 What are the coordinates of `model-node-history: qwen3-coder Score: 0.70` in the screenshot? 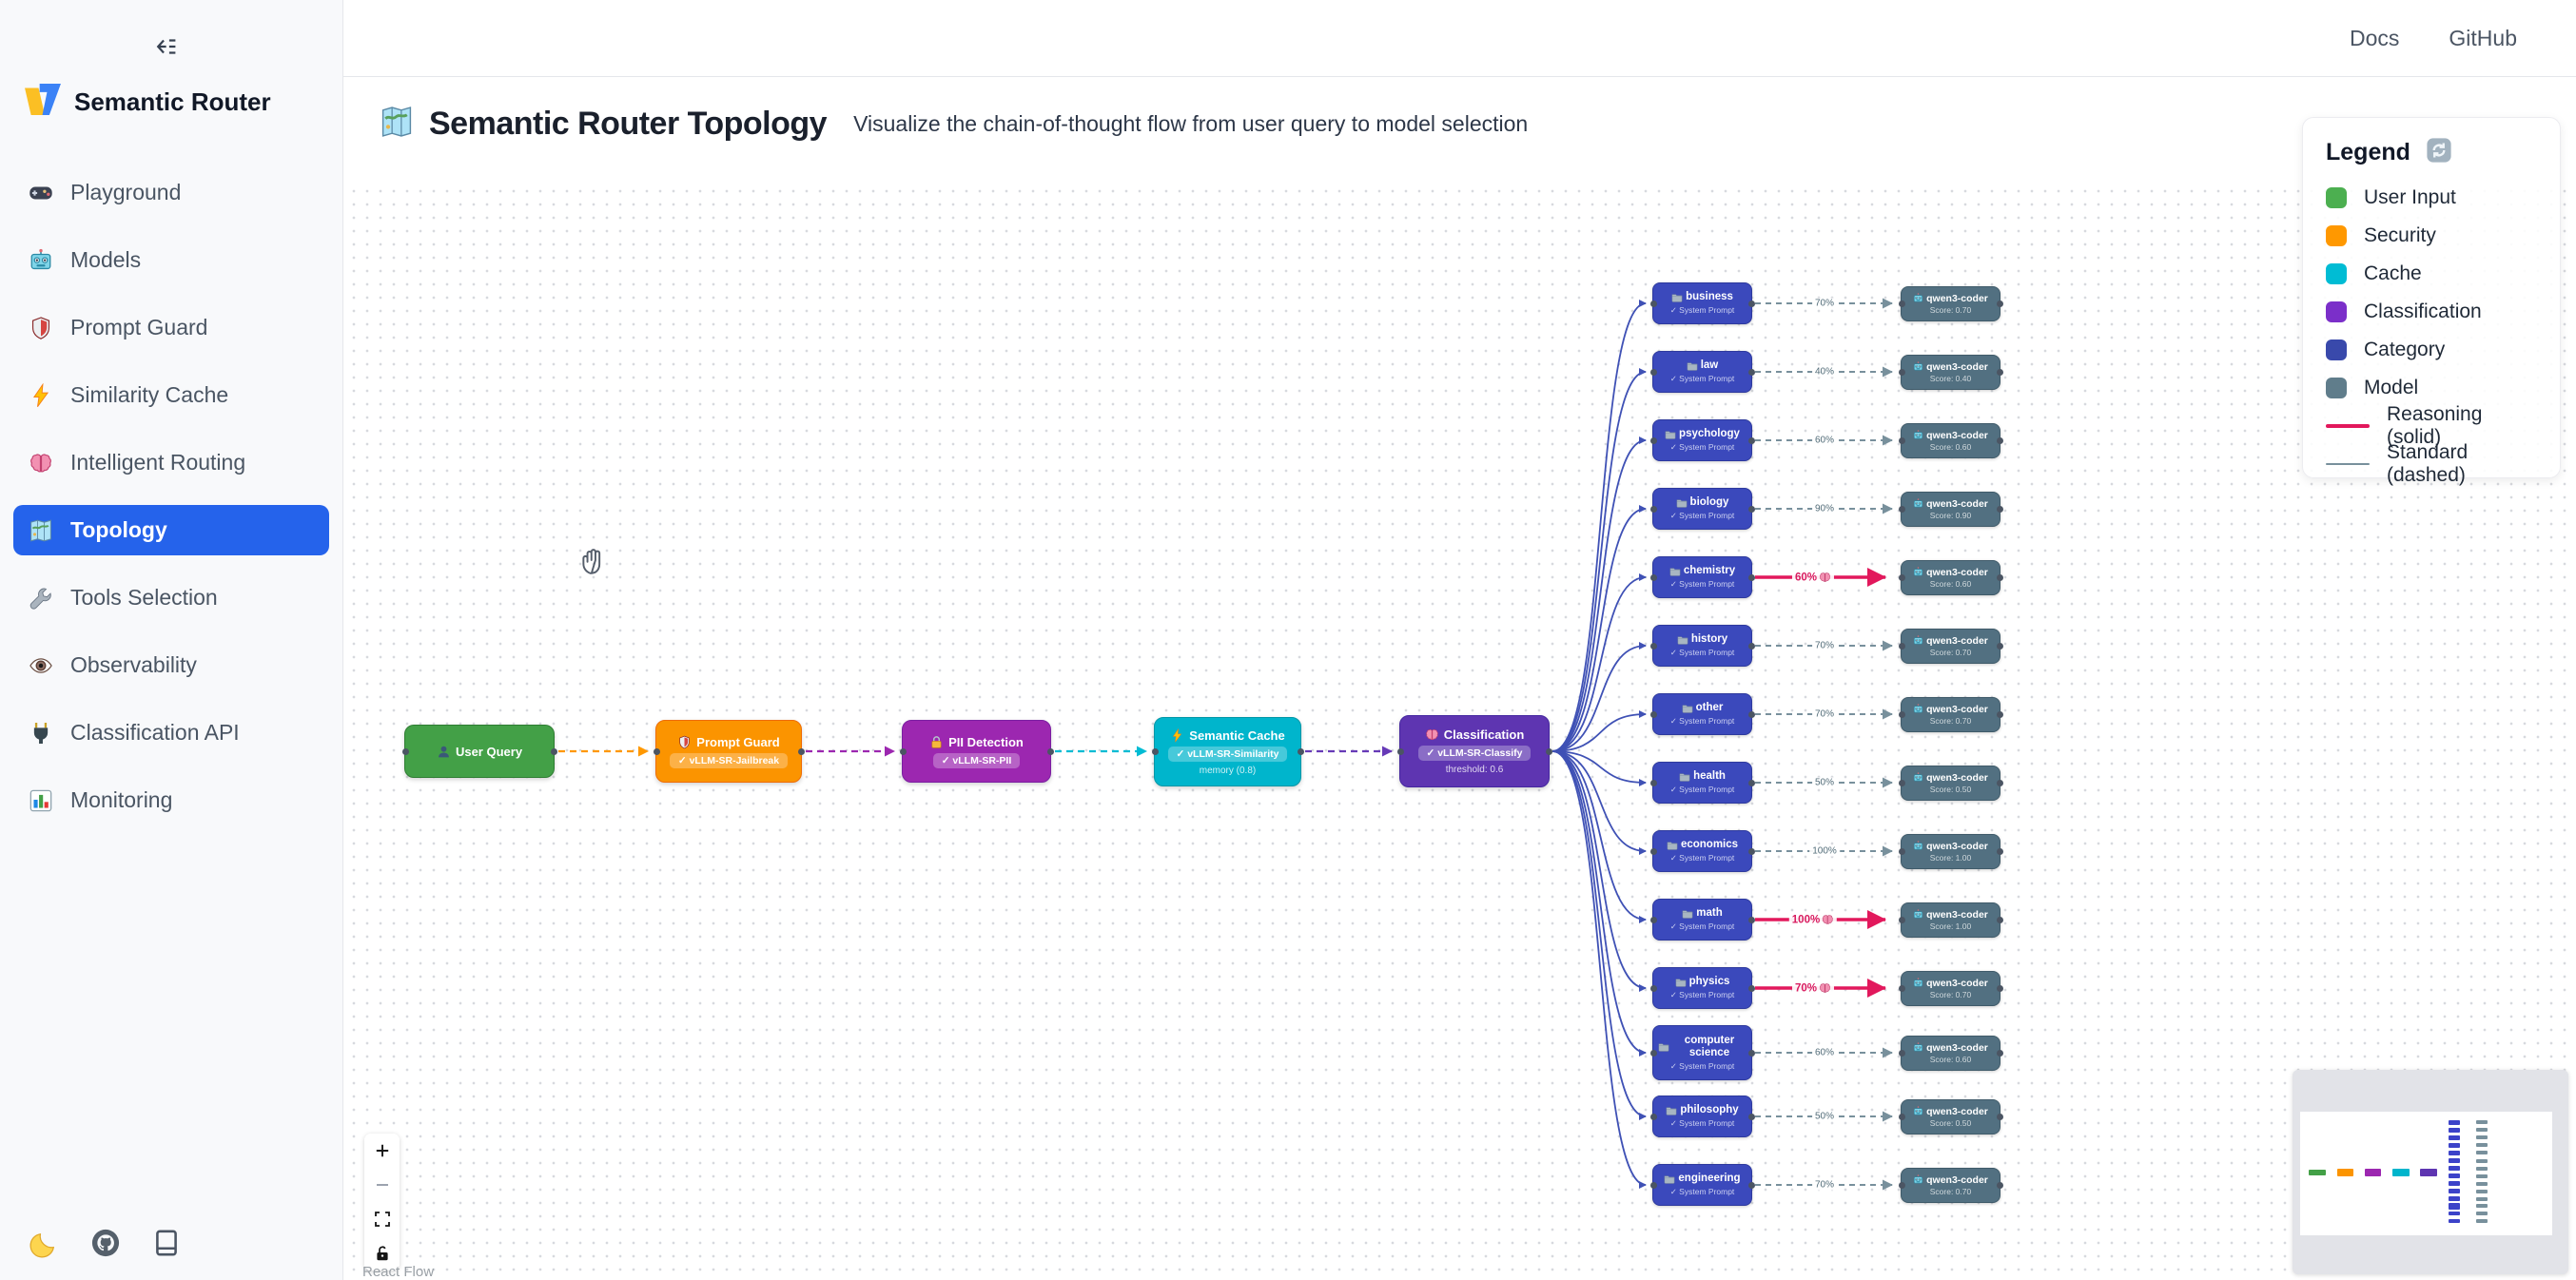 It's located at (1951, 646).